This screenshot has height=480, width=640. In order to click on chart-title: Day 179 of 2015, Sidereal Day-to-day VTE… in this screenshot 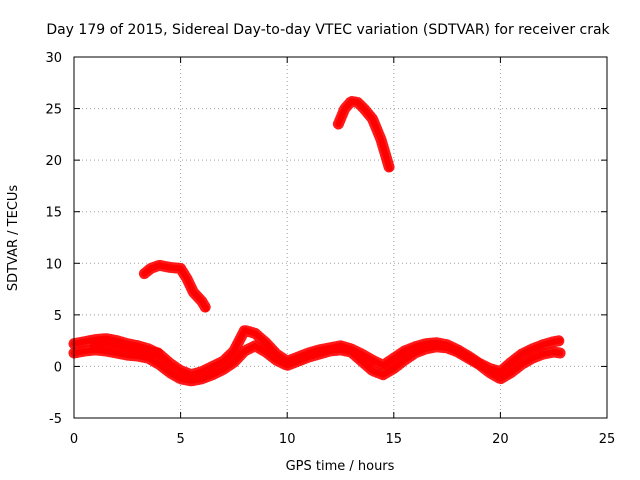, I will do `click(328, 30)`.